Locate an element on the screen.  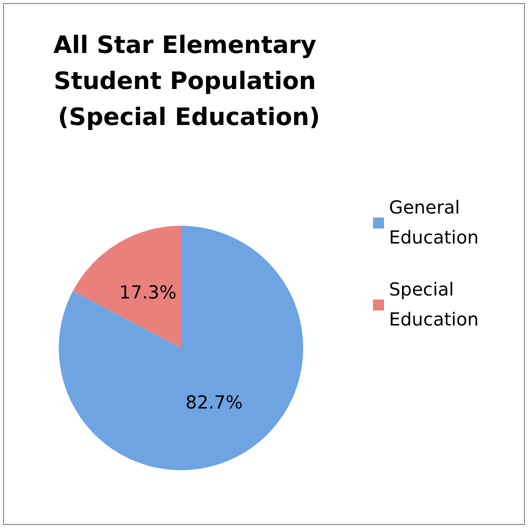
legend-label: Special Education is located at coordinates (434, 305).